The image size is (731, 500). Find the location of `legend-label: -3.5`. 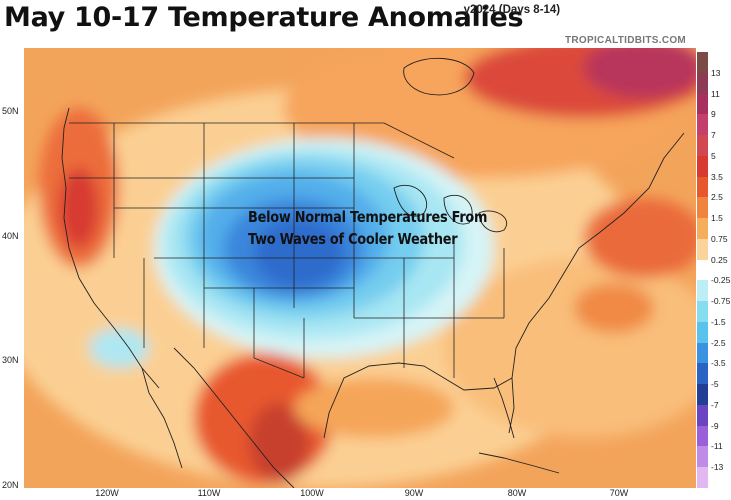

legend-label: -3.5 is located at coordinates (718, 363).